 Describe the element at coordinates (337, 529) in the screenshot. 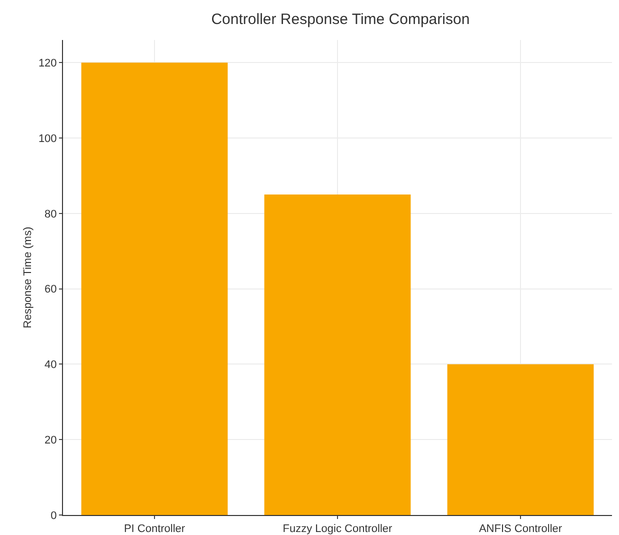

I see `x-tick-label: Fuzzy Logic Controller` at that location.